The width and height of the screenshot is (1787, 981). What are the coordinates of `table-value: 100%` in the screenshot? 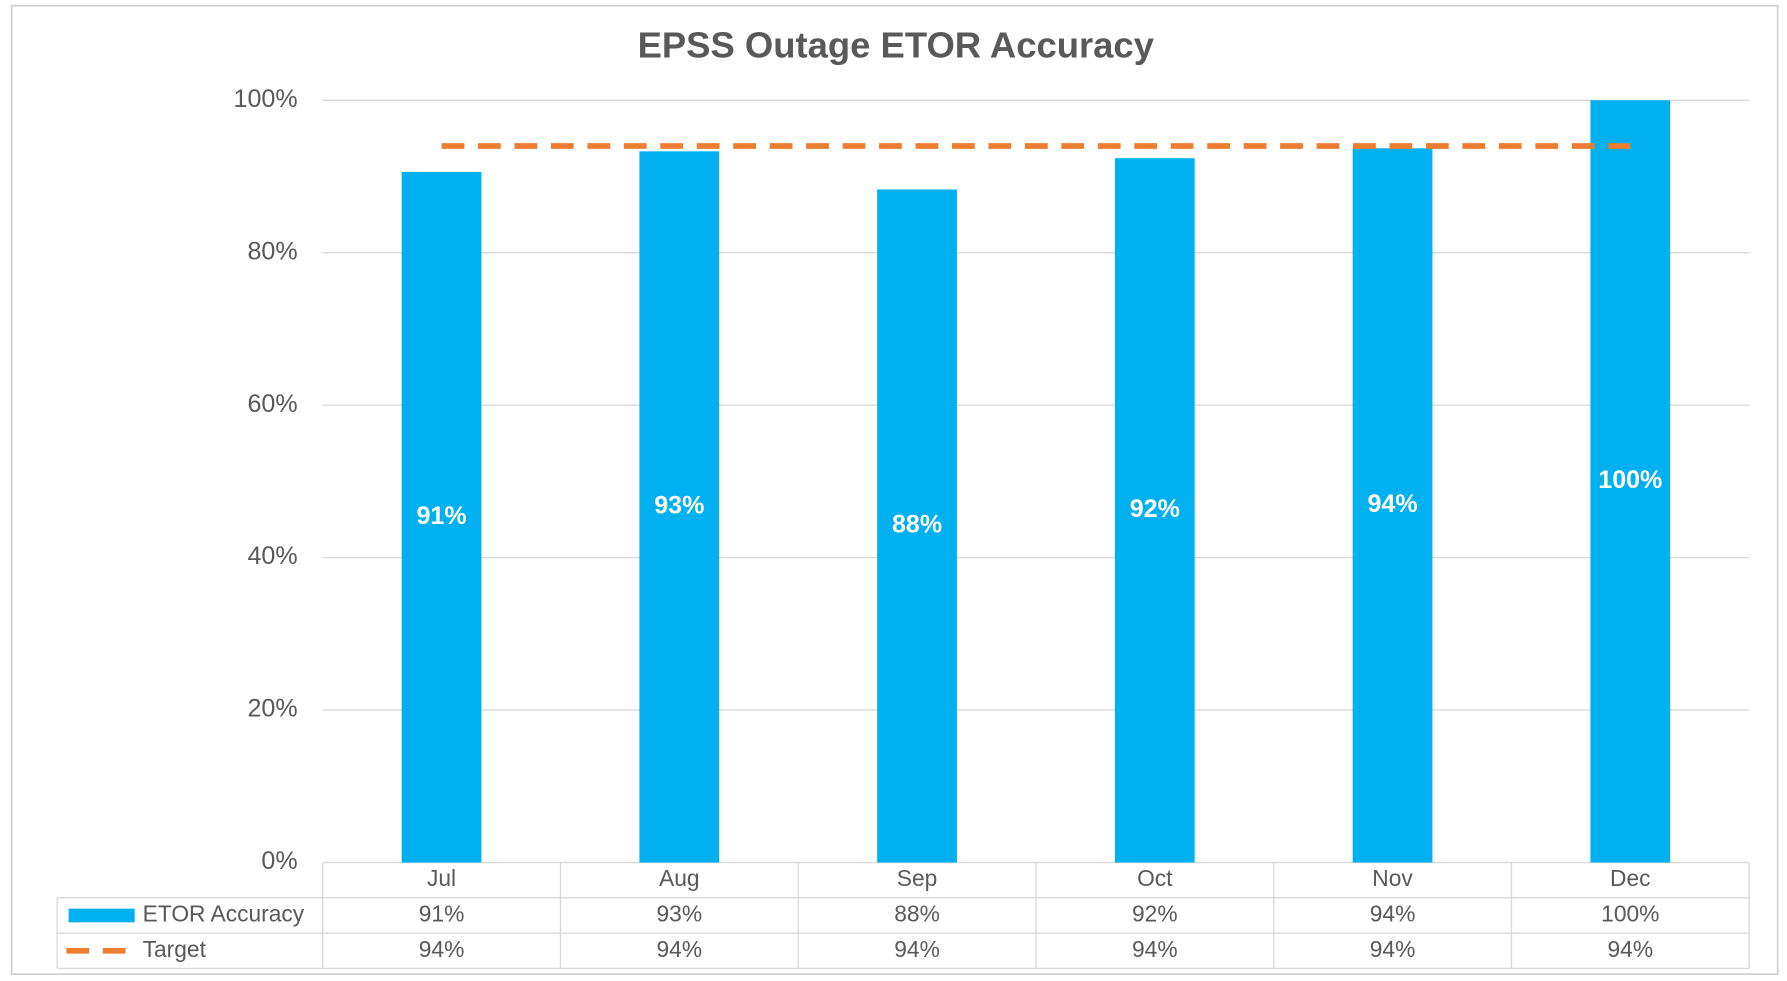 It's located at (1630, 914).